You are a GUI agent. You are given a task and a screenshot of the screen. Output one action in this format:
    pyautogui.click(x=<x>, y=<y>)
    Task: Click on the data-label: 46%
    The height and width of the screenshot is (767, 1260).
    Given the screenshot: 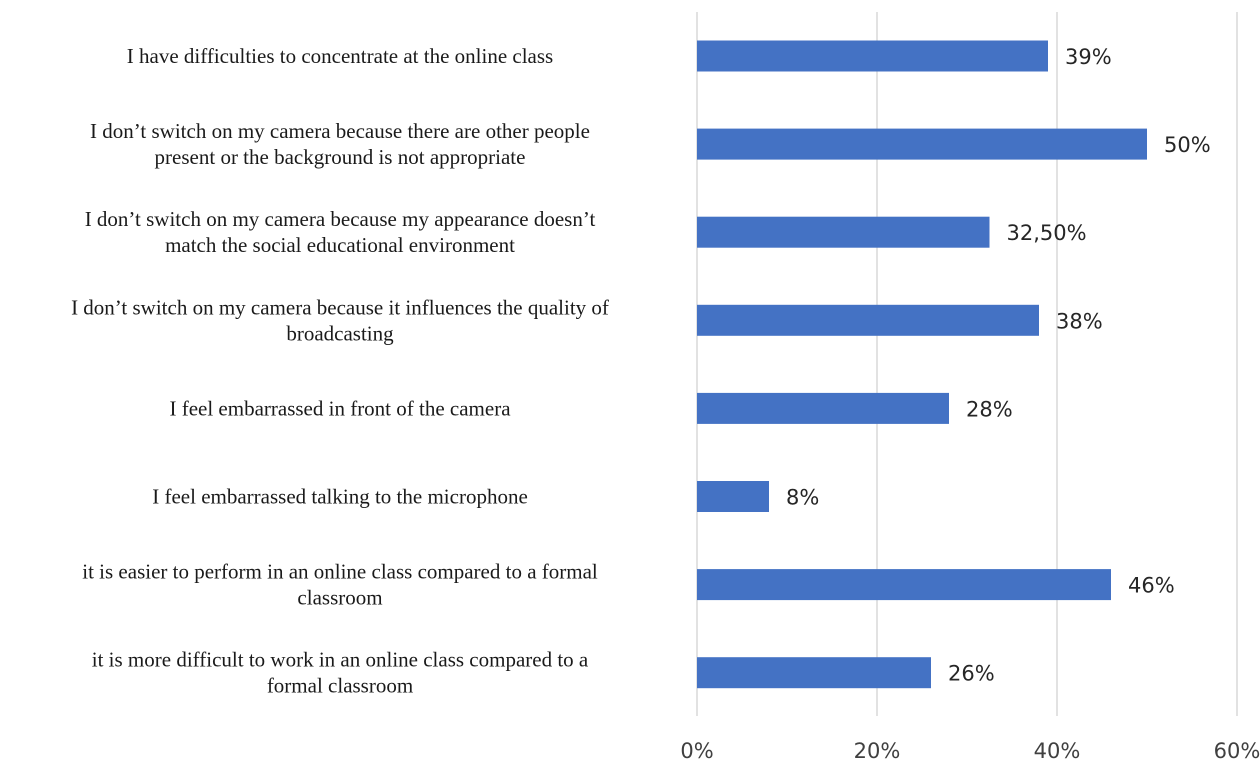 What is the action you would take?
    pyautogui.click(x=1151, y=586)
    